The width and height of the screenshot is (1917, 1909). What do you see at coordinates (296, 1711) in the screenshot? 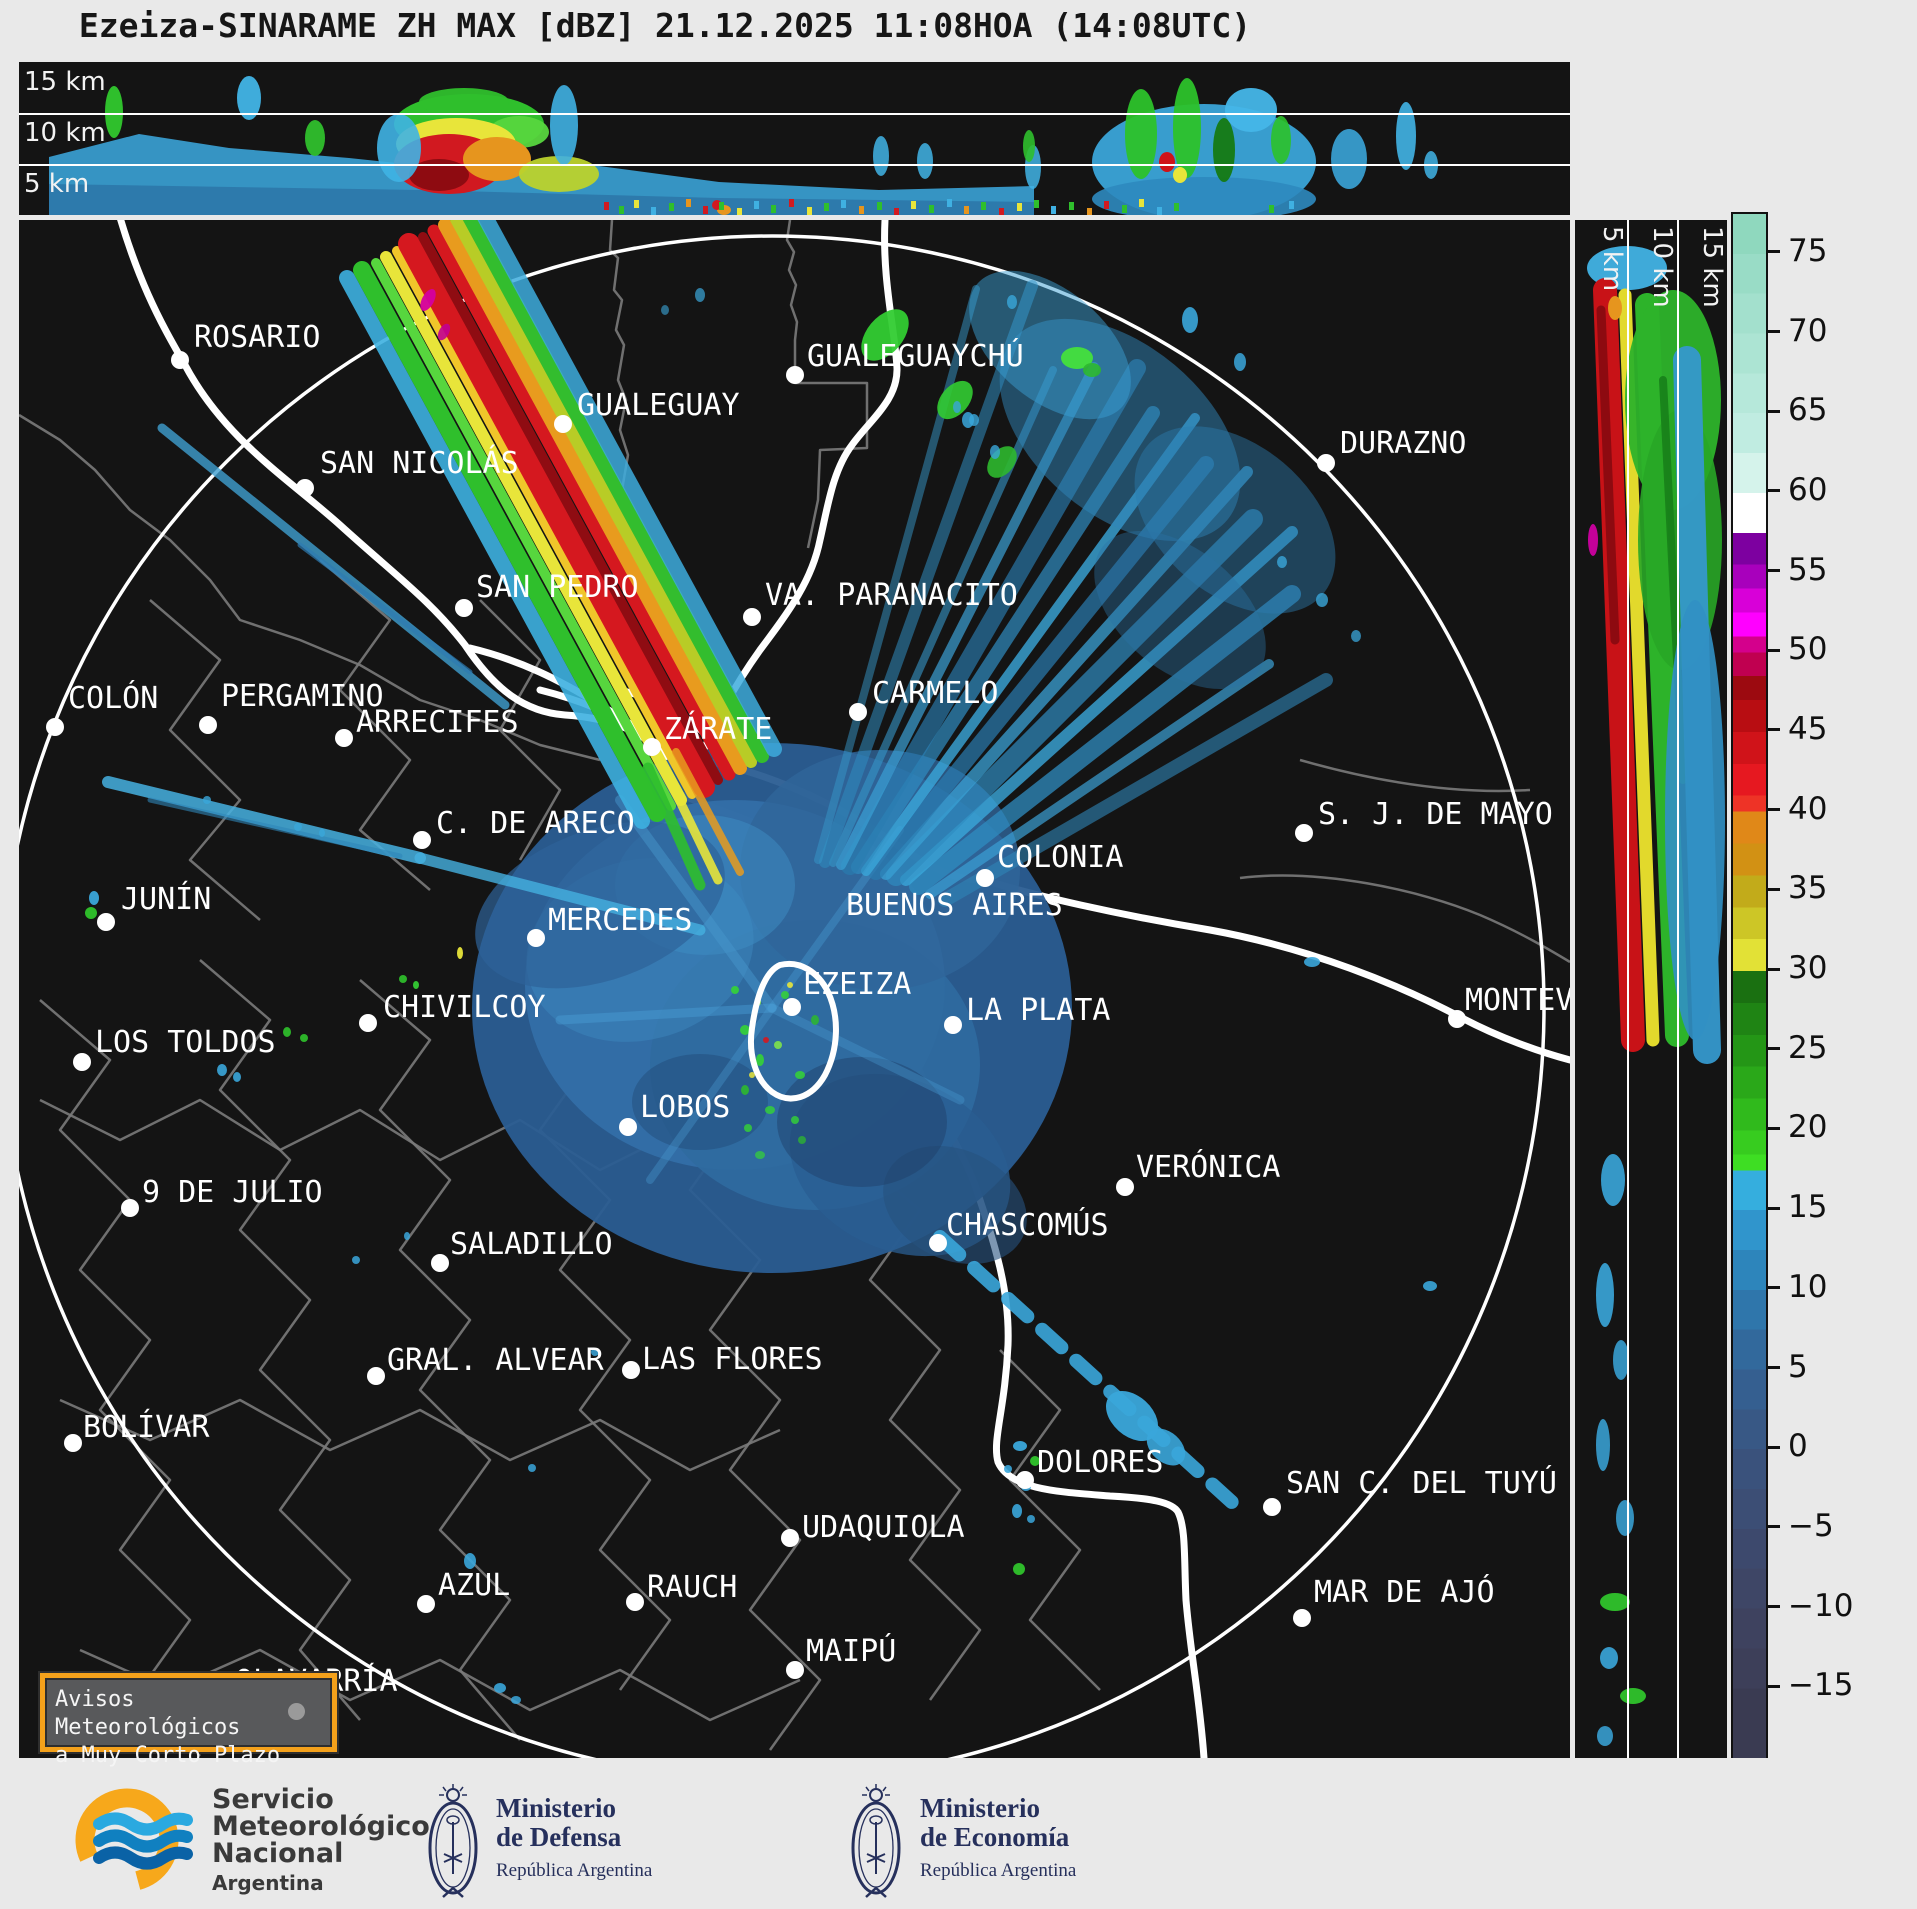
I see `city-dot-olavarria` at bounding box center [296, 1711].